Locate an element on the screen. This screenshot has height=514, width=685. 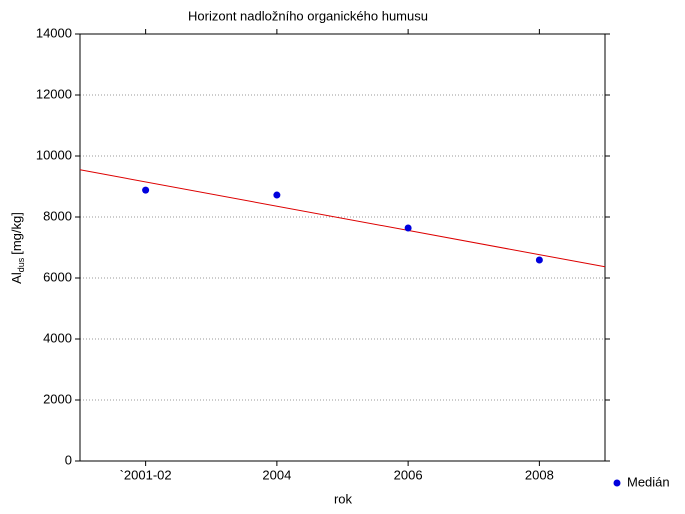
y-tick-label: 2000 is located at coordinates (57, 398).